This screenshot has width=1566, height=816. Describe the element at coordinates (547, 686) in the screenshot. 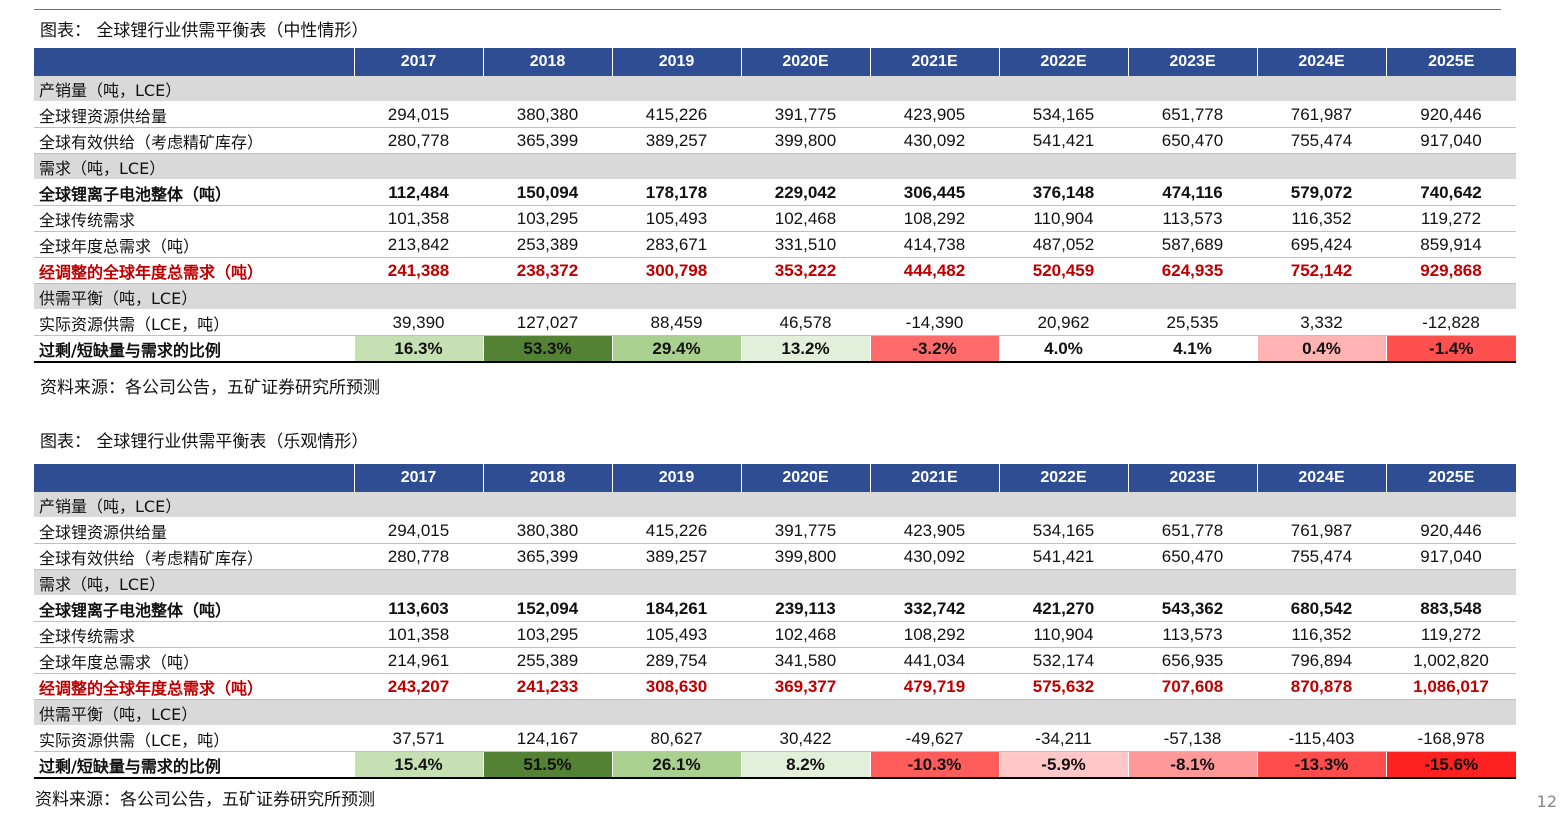

I see `value-cell: 241,233` at that location.